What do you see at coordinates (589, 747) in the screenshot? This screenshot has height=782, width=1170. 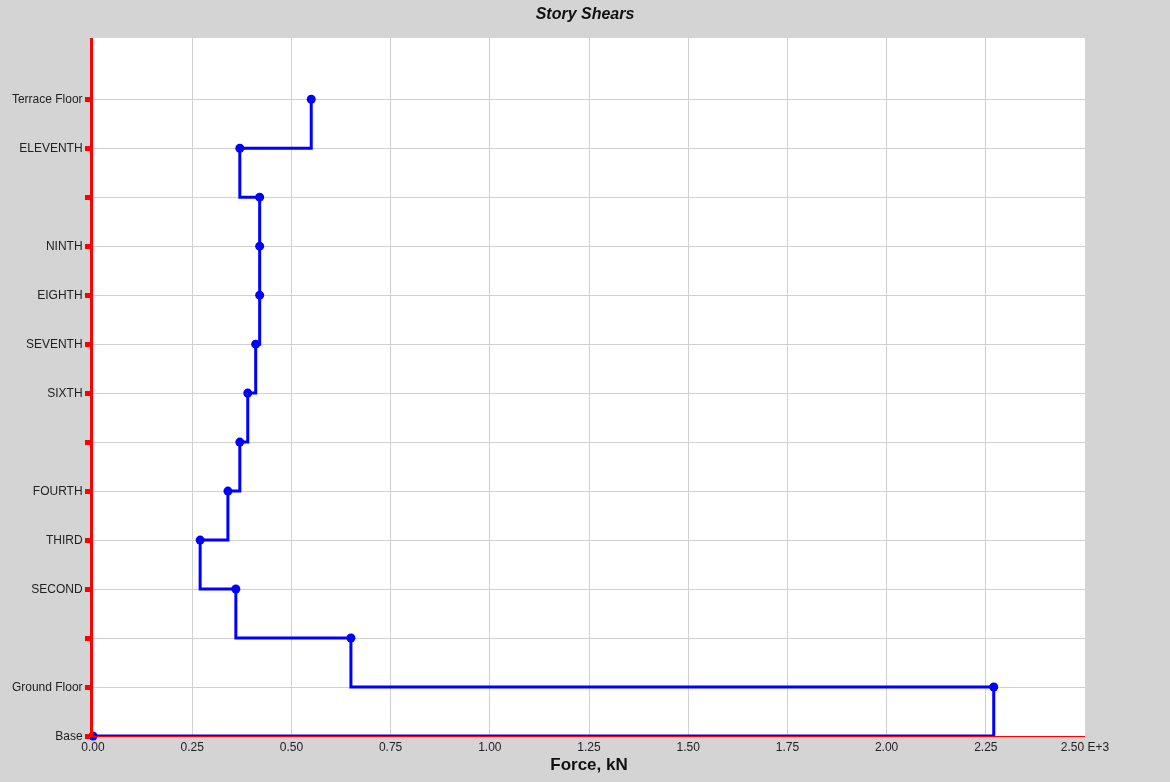 I see `x-tick-label: 1.25` at bounding box center [589, 747].